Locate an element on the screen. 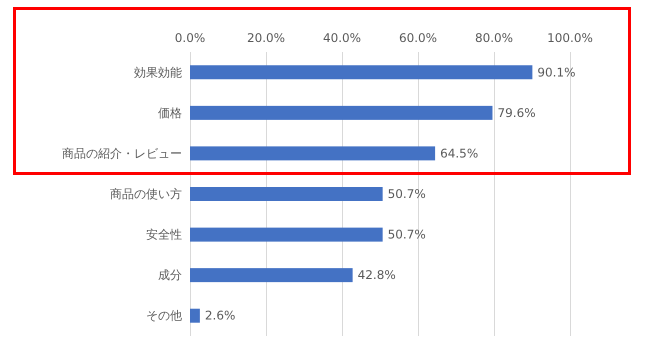  data-label: 2.6% is located at coordinates (220, 315).